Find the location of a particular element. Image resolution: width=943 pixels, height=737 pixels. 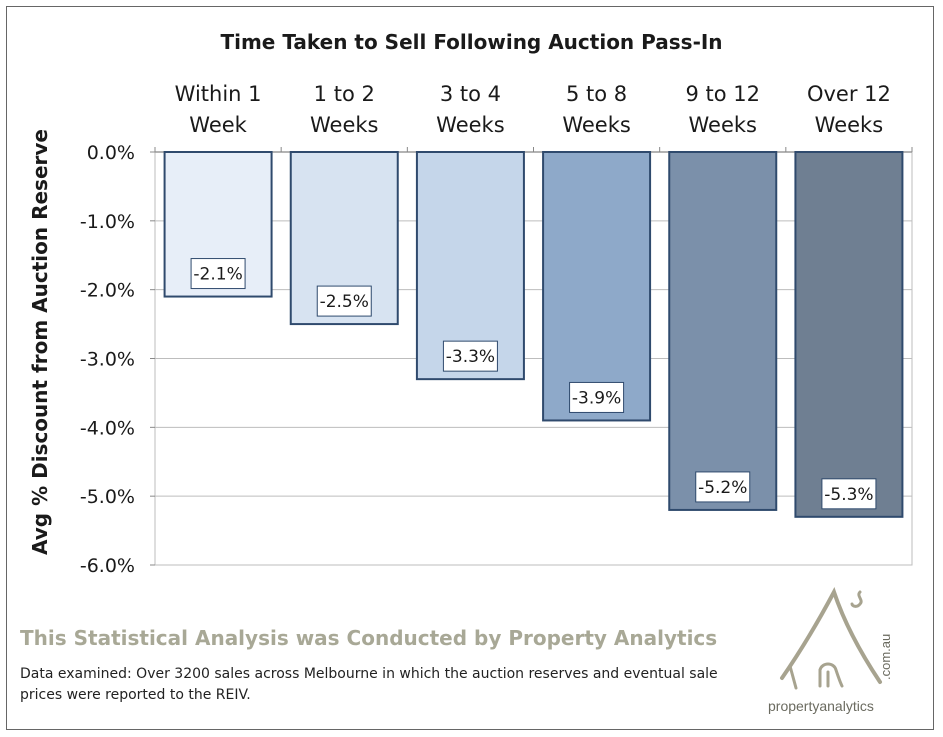

category-label: Week is located at coordinates (218, 125).